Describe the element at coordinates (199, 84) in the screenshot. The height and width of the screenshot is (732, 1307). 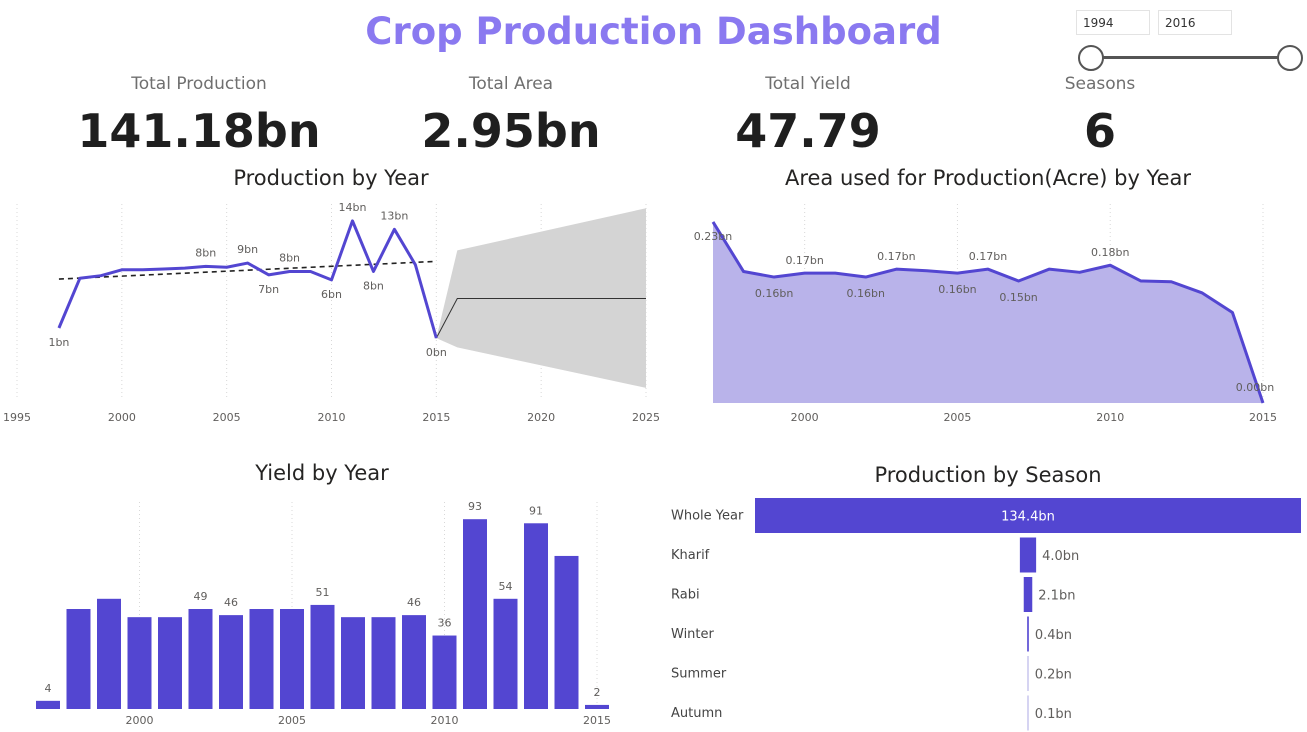
I see `kpi-total-production-label: Total Production` at that location.